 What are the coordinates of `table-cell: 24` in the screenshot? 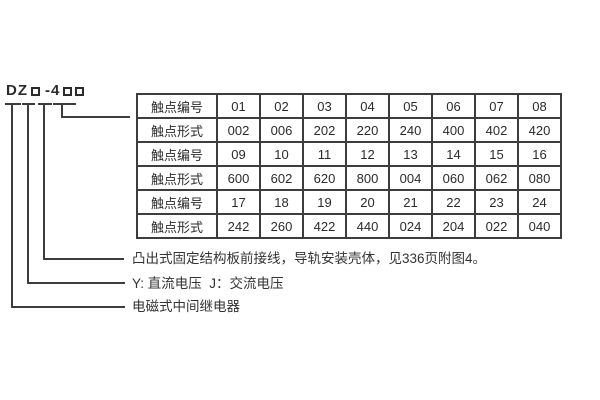 It's located at (539, 202).